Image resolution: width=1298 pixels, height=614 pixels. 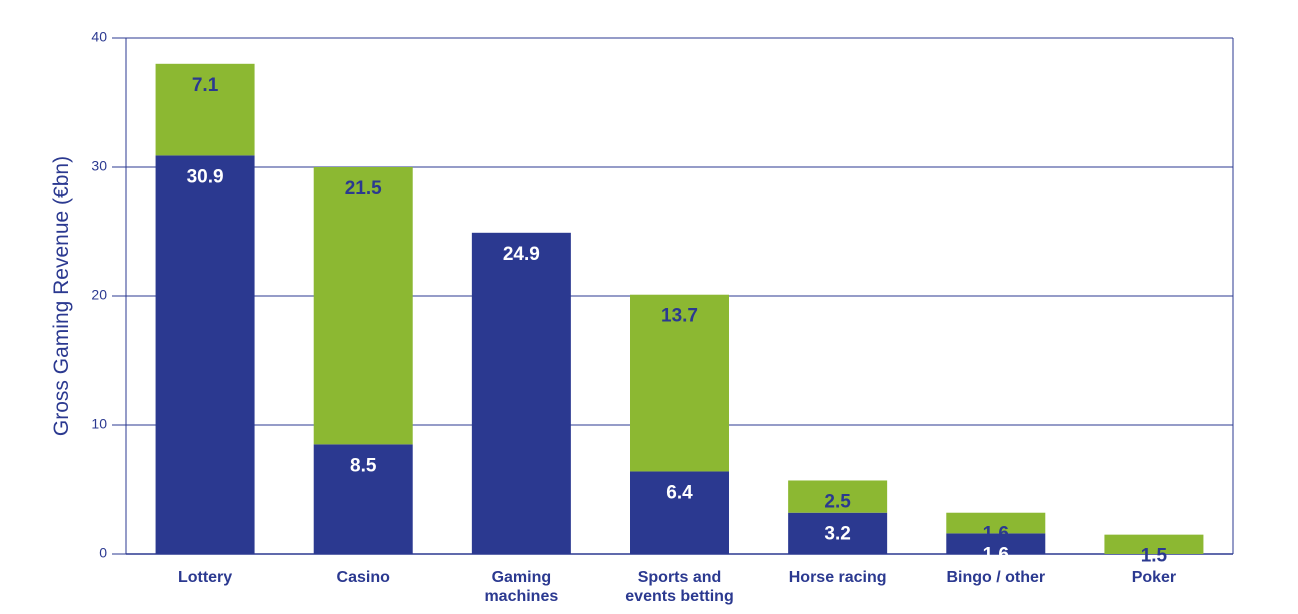 I want to click on category-label-line: events betting, so click(x=679, y=596).